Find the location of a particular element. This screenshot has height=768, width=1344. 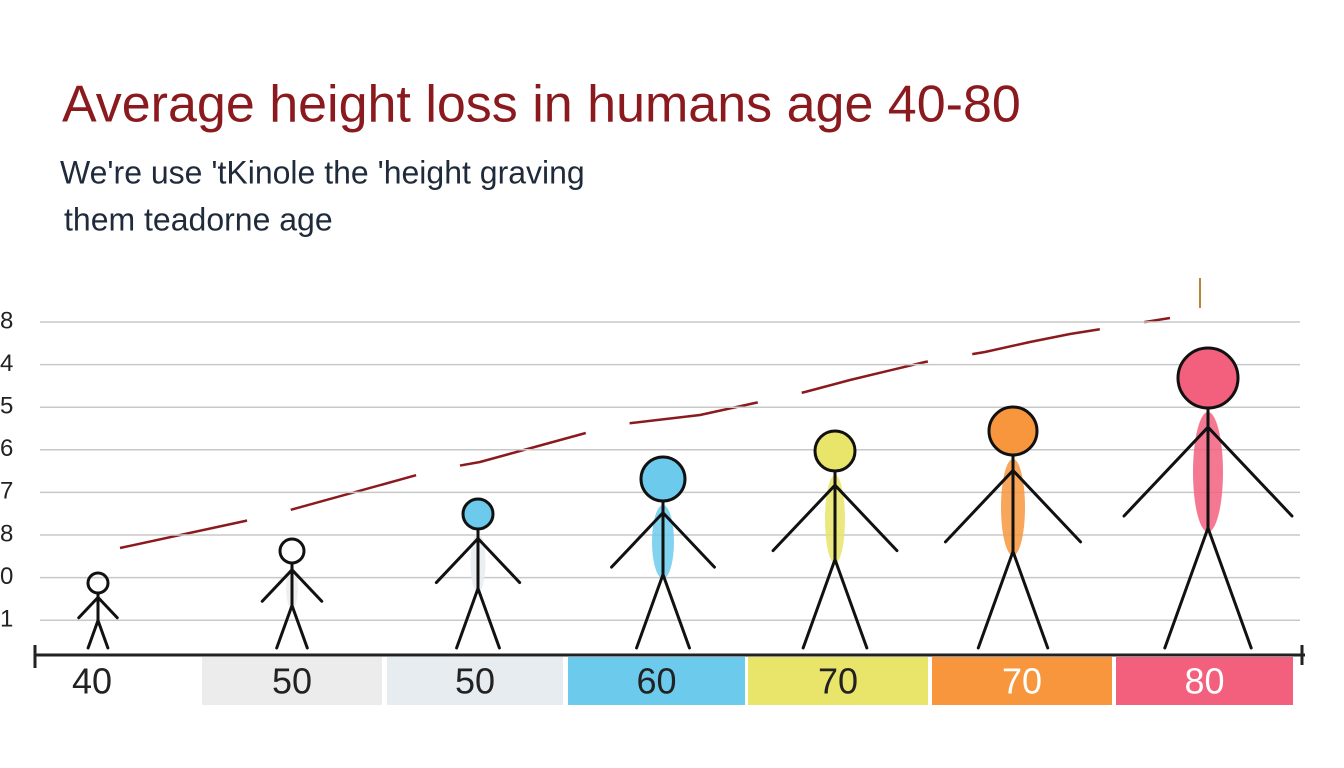

x-label: 80 is located at coordinates (1204, 681).